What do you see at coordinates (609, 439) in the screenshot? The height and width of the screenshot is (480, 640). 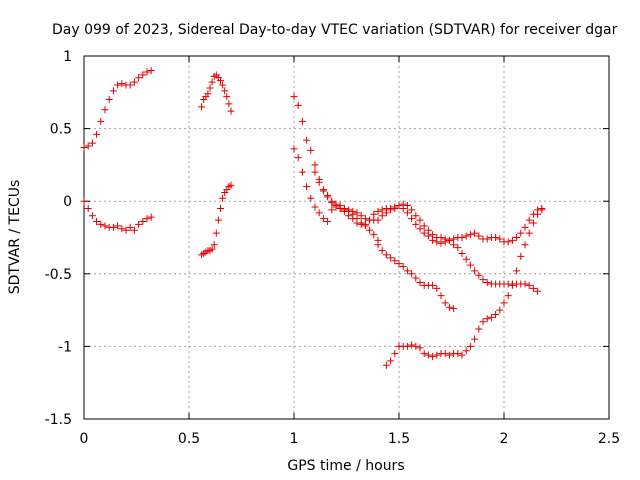 I see `x-tick-label: 2.5` at bounding box center [609, 439].